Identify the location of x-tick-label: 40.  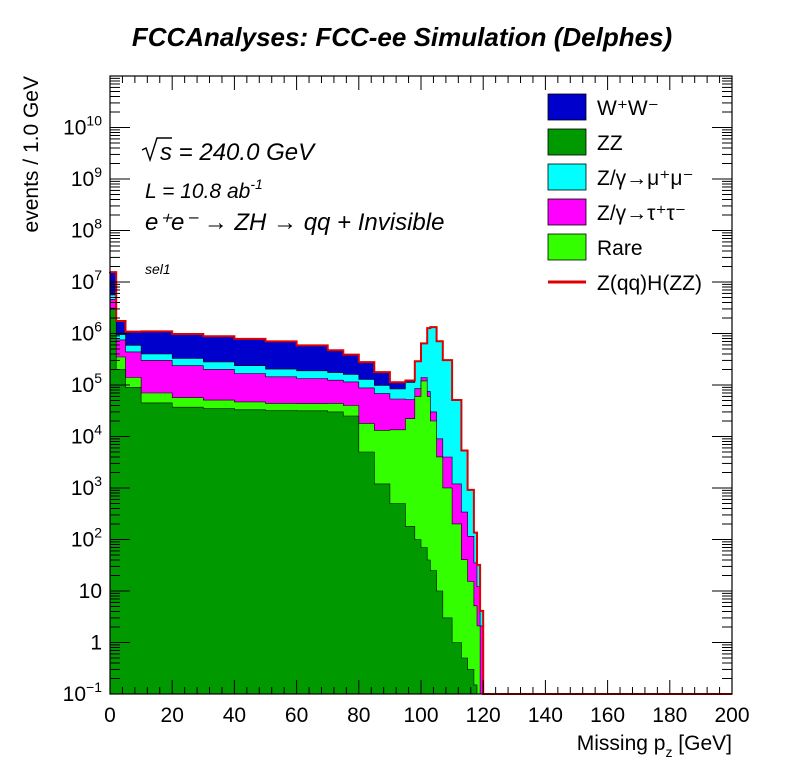
(234, 715).